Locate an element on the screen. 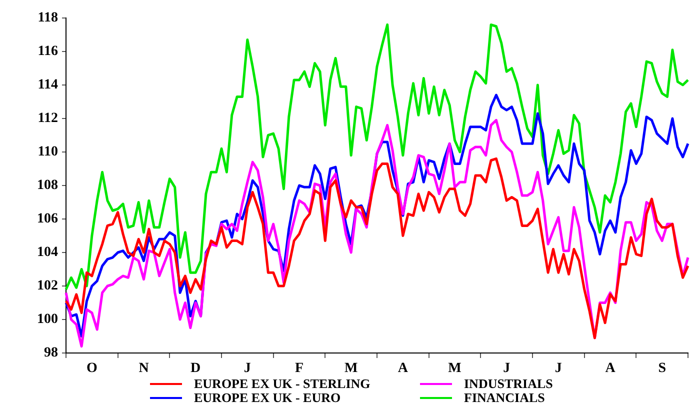 The height and width of the screenshot is (406, 690). x-tick-label: F is located at coordinates (299, 368).